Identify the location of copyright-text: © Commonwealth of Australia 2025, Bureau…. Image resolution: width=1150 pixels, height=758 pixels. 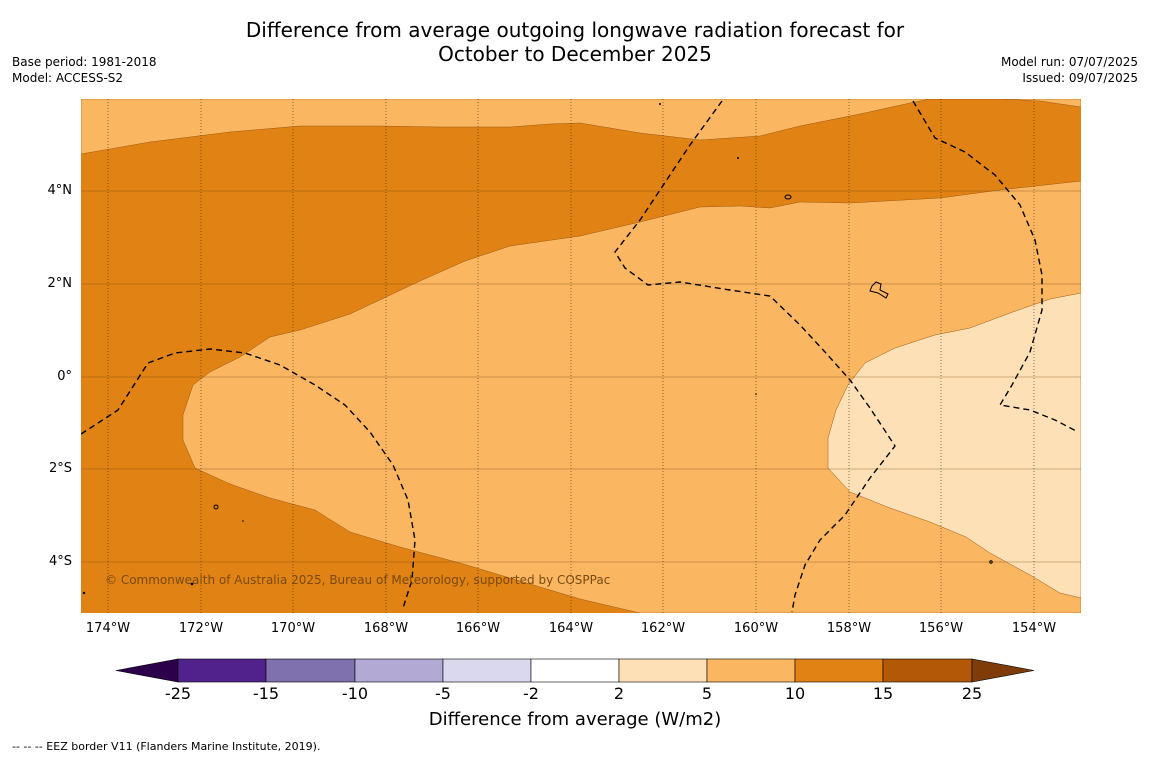
(358, 580).